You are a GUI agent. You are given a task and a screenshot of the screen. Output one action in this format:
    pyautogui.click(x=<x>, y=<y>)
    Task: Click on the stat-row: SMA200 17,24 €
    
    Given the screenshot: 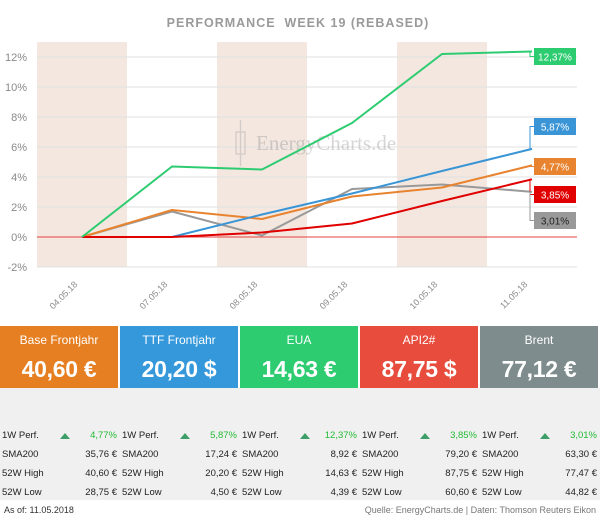 What is the action you would take?
    pyautogui.click(x=179, y=456)
    